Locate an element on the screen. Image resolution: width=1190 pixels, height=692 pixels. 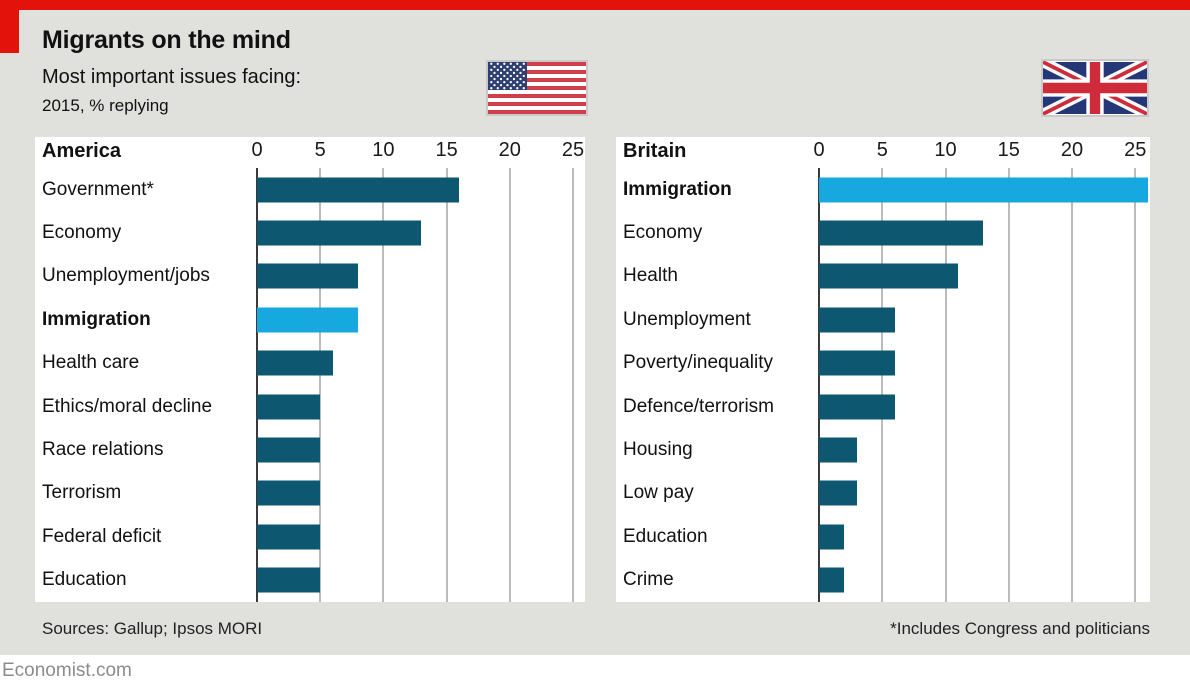
category-label-economy: Economy is located at coordinates (82, 233).